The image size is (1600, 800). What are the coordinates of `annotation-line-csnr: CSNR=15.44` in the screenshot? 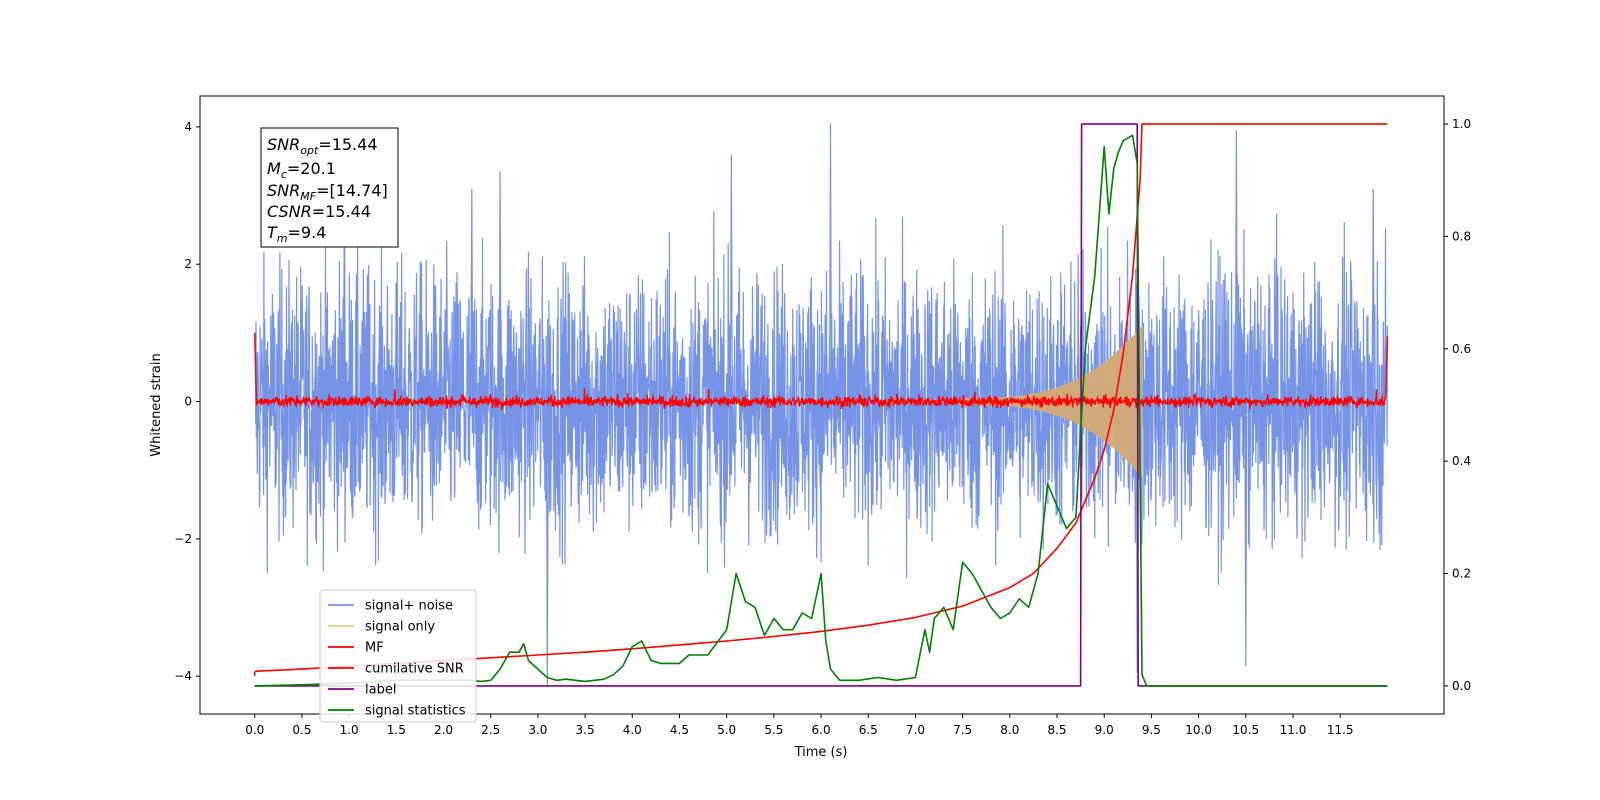 It's located at (319, 211).